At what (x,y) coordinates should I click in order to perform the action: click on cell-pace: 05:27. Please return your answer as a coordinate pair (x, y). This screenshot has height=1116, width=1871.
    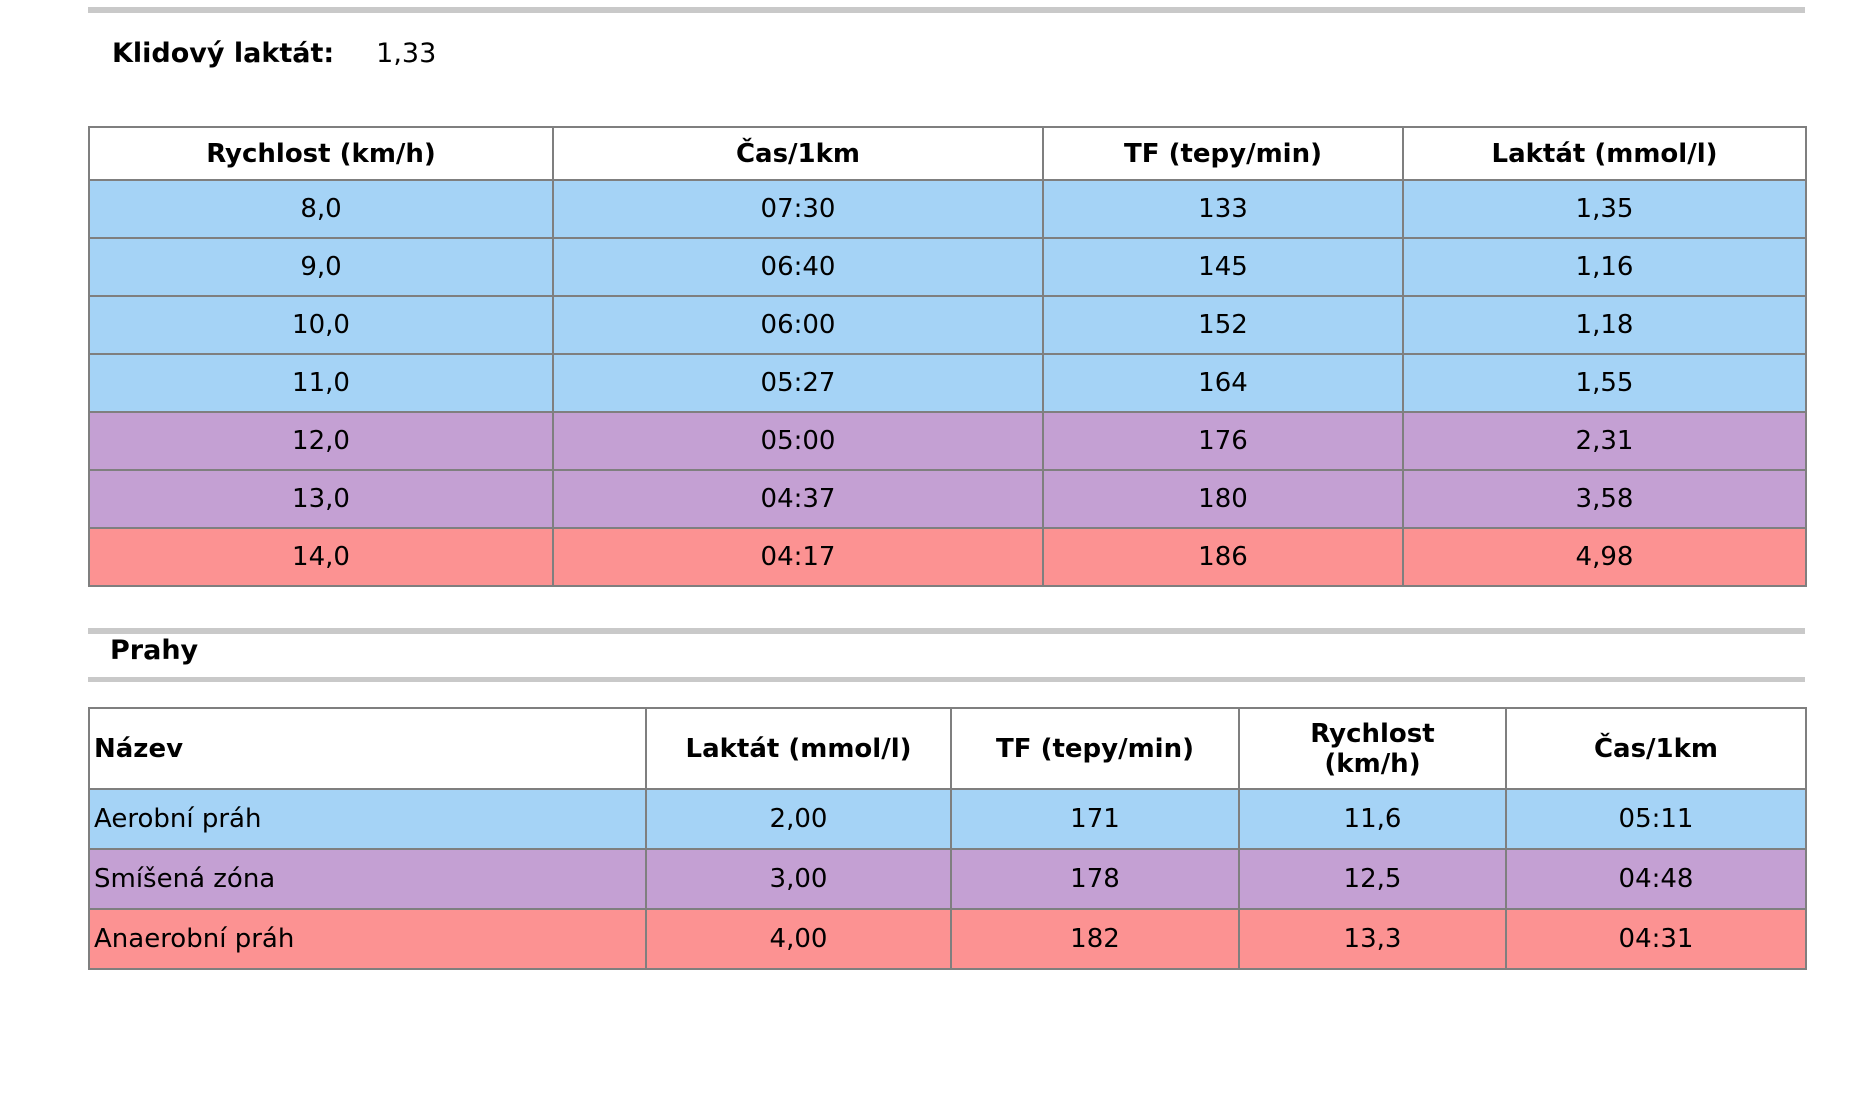
    Looking at the image, I should click on (798, 383).